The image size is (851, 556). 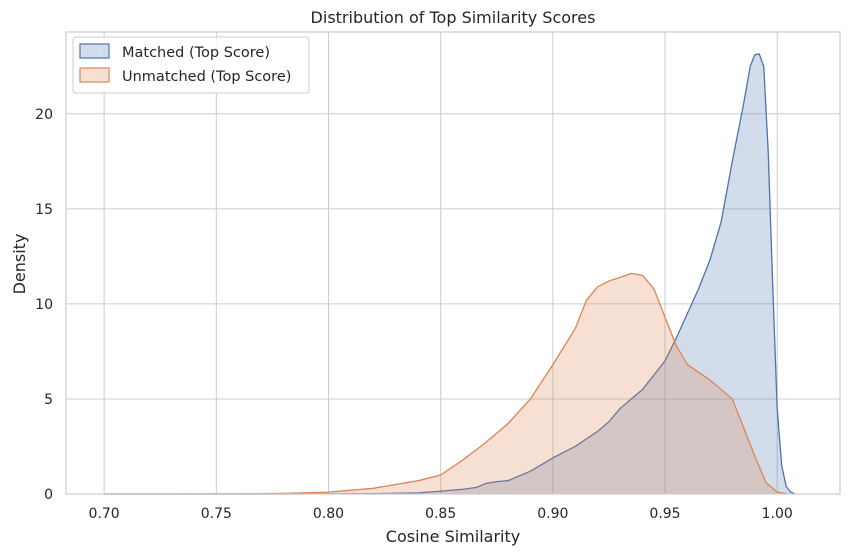 I want to click on legend-frame, so click(x=191, y=65).